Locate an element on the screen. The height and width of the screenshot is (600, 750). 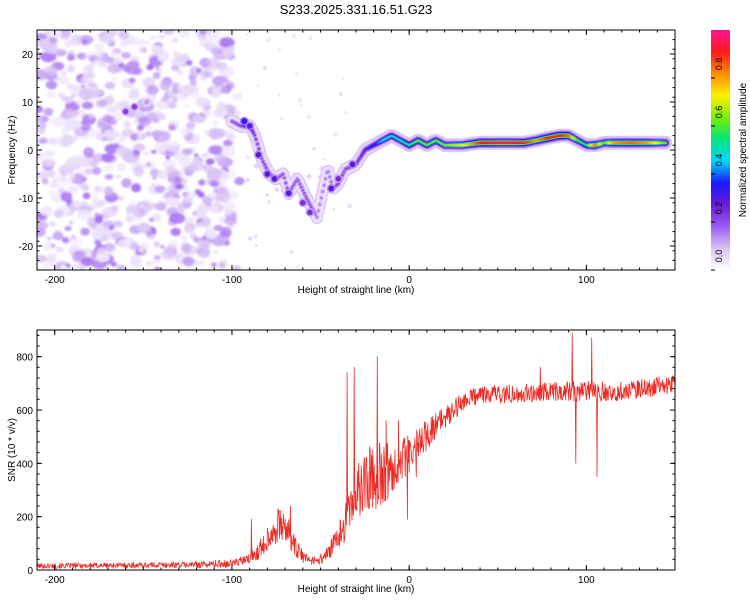
colorbar-ticks: 0.0 0.2 0.4 0.6 0.8 is located at coordinates (717, 164).